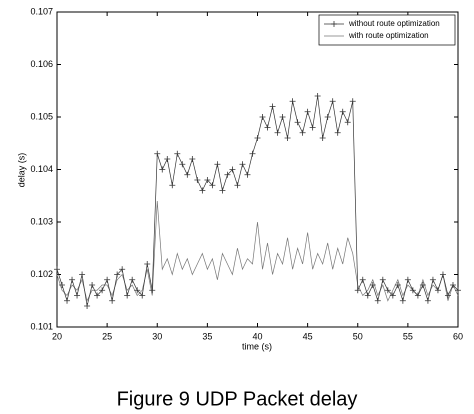 The height and width of the screenshot is (414, 474). What do you see at coordinates (408, 336) in the screenshot?
I see `x-tick-label: 55` at bounding box center [408, 336].